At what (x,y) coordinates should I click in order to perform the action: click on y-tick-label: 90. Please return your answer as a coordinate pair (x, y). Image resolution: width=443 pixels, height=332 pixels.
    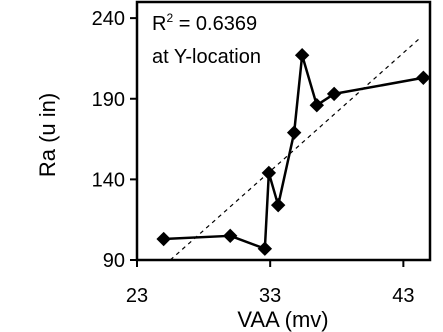
    Looking at the image, I should click on (114, 261).